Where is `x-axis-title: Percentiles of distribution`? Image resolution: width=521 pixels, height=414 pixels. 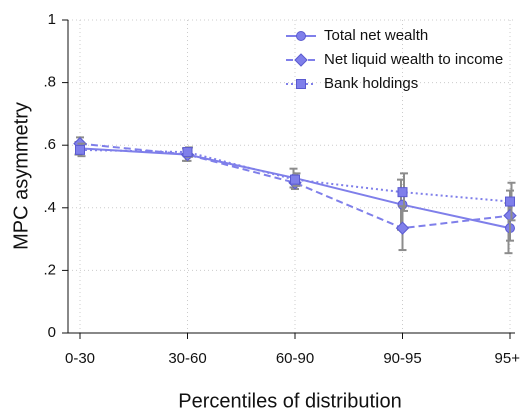 x-axis-title: Percentiles of distribution is located at coordinates (289, 401).